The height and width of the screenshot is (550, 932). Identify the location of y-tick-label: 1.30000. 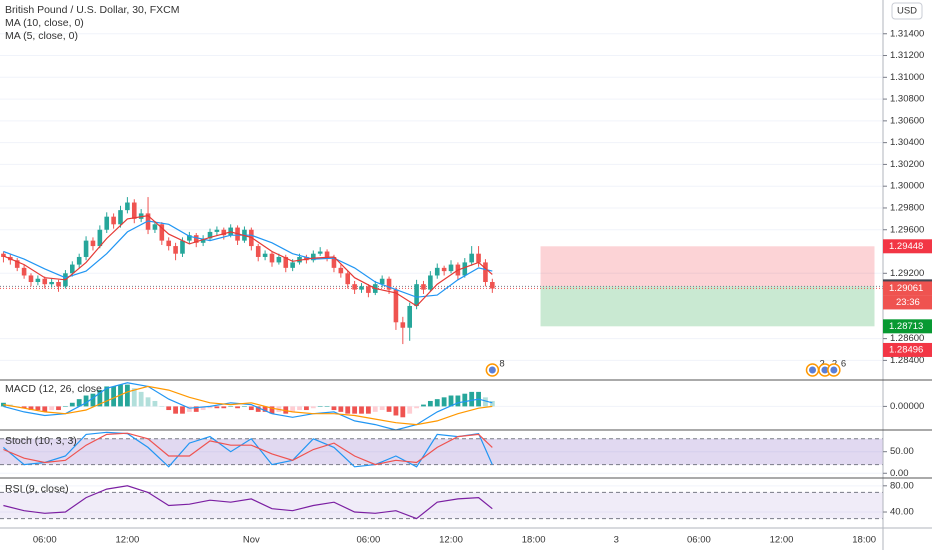
(907, 186).